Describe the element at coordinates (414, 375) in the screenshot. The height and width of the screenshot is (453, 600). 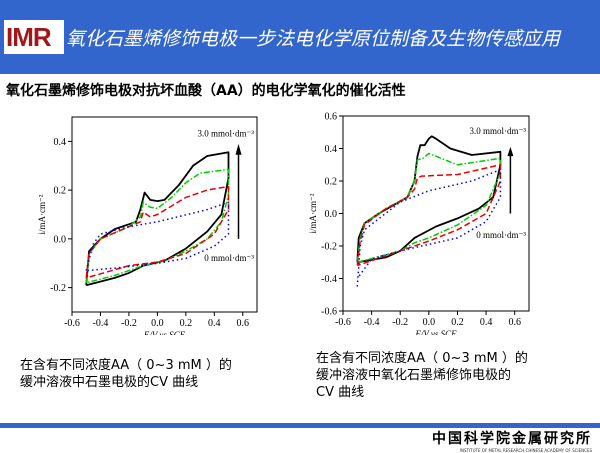
I see `caption-line: 缓冲溶液中氧化石墨烯修饰电极的` at that location.